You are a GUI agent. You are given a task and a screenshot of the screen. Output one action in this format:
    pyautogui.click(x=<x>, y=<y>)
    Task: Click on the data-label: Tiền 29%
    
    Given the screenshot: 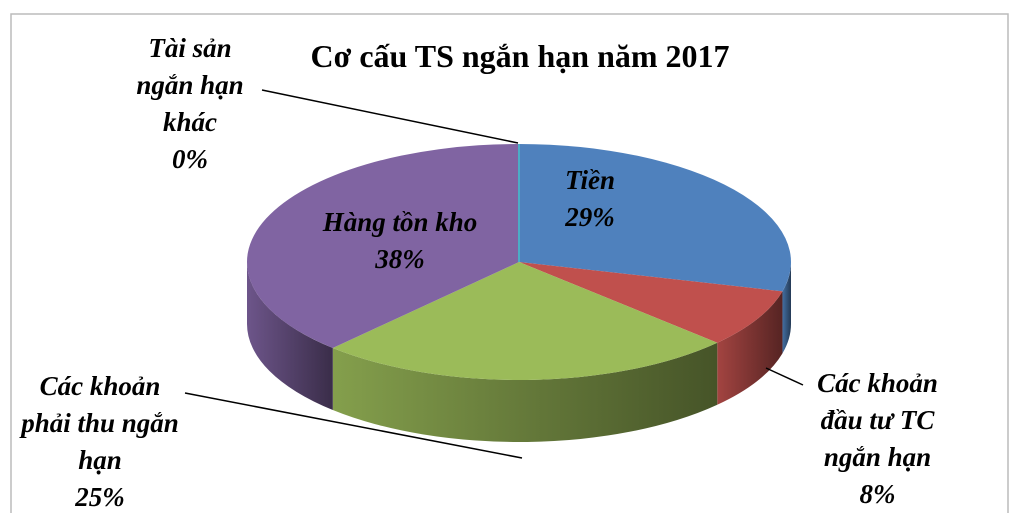 What is the action you would take?
    pyautogui.click(x=590, y=199)
    